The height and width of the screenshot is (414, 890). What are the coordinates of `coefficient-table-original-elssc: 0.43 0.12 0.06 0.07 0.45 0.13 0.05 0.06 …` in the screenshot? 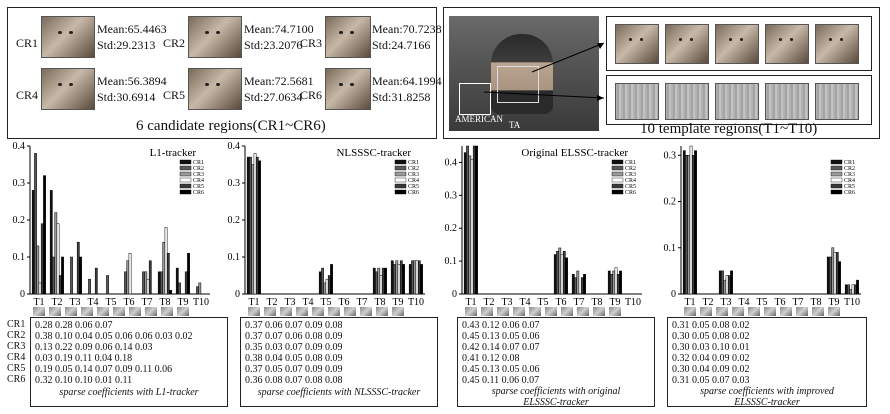 It's located at (556, 362).